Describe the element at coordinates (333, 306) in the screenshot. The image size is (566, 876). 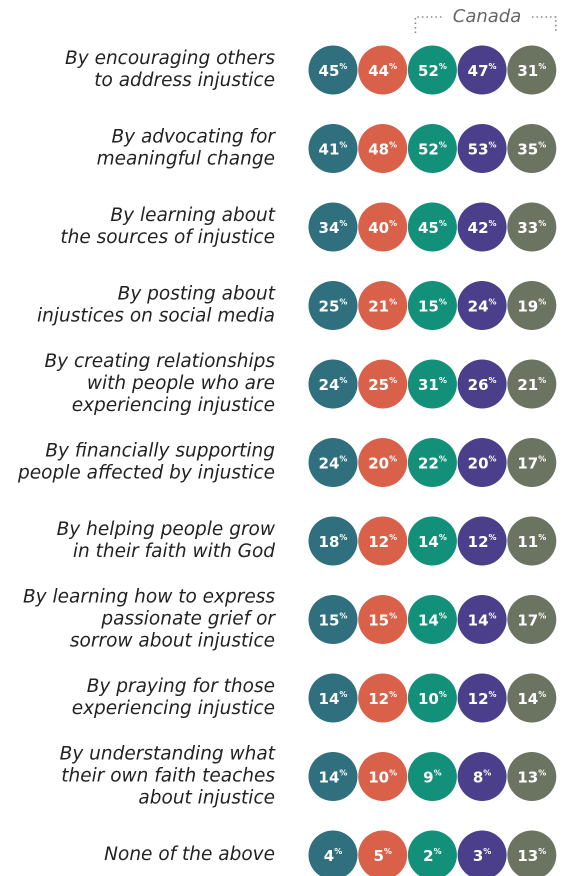
I see `value-label: 25%` at that location.